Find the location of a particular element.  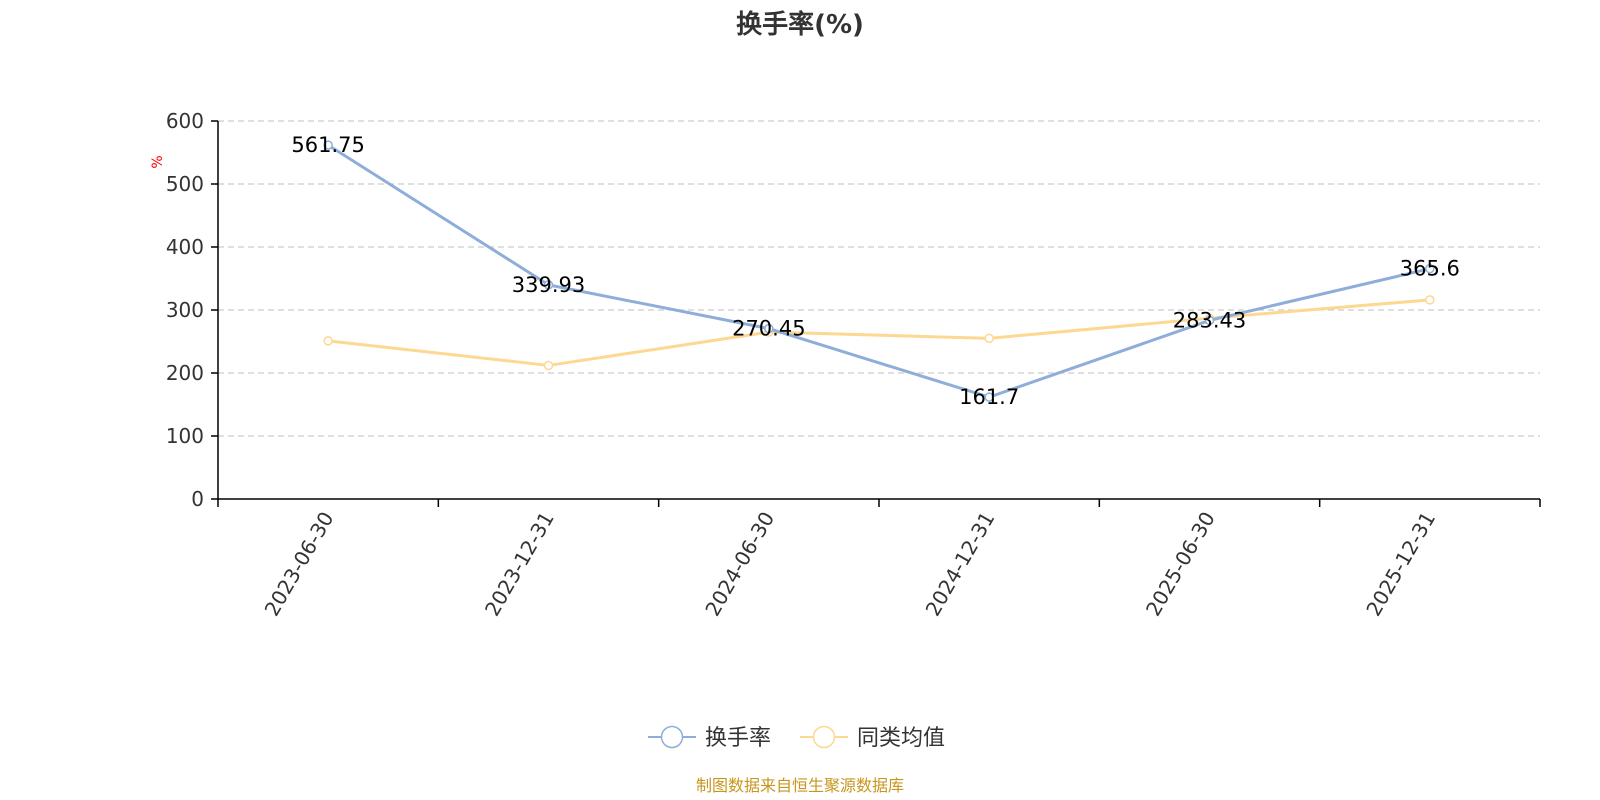

legend-item-1: 同类均值 is located at coordinates (872, 738).